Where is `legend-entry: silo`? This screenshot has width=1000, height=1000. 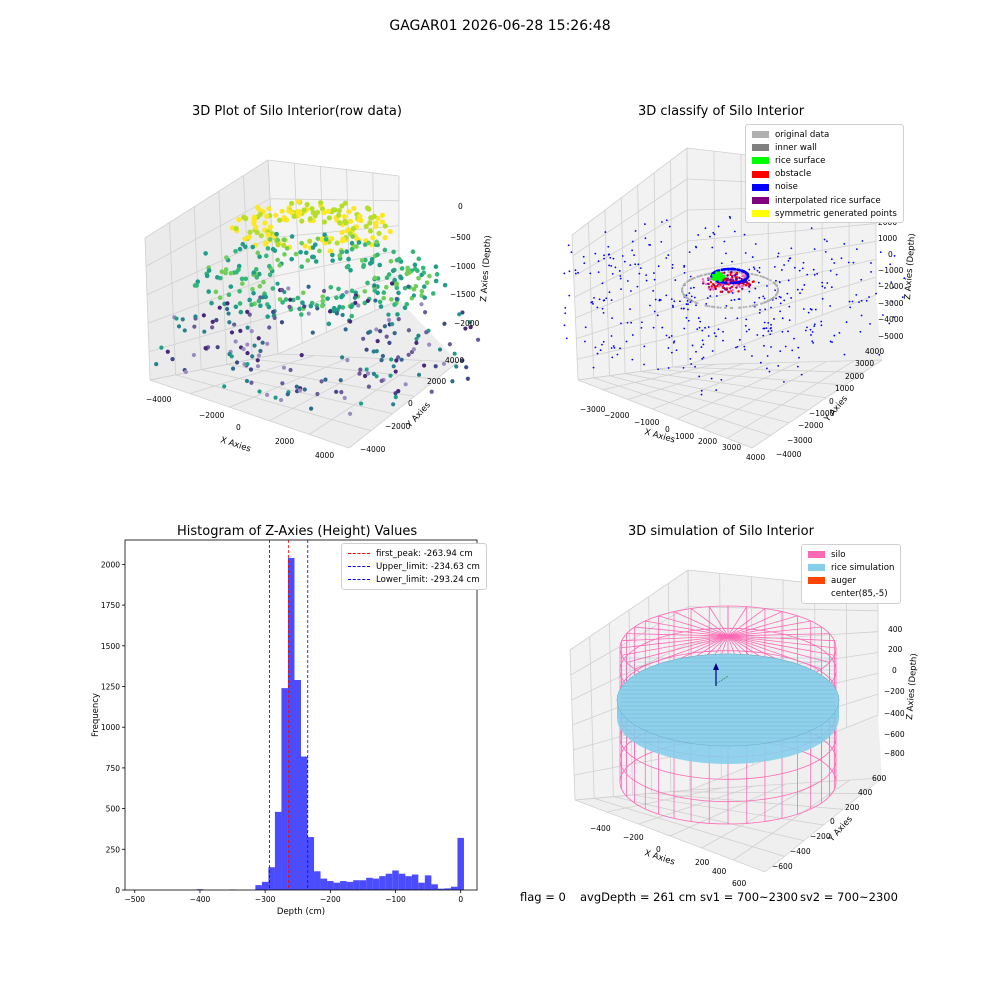
legend-entry: silo is located at coordinates (851, 554).